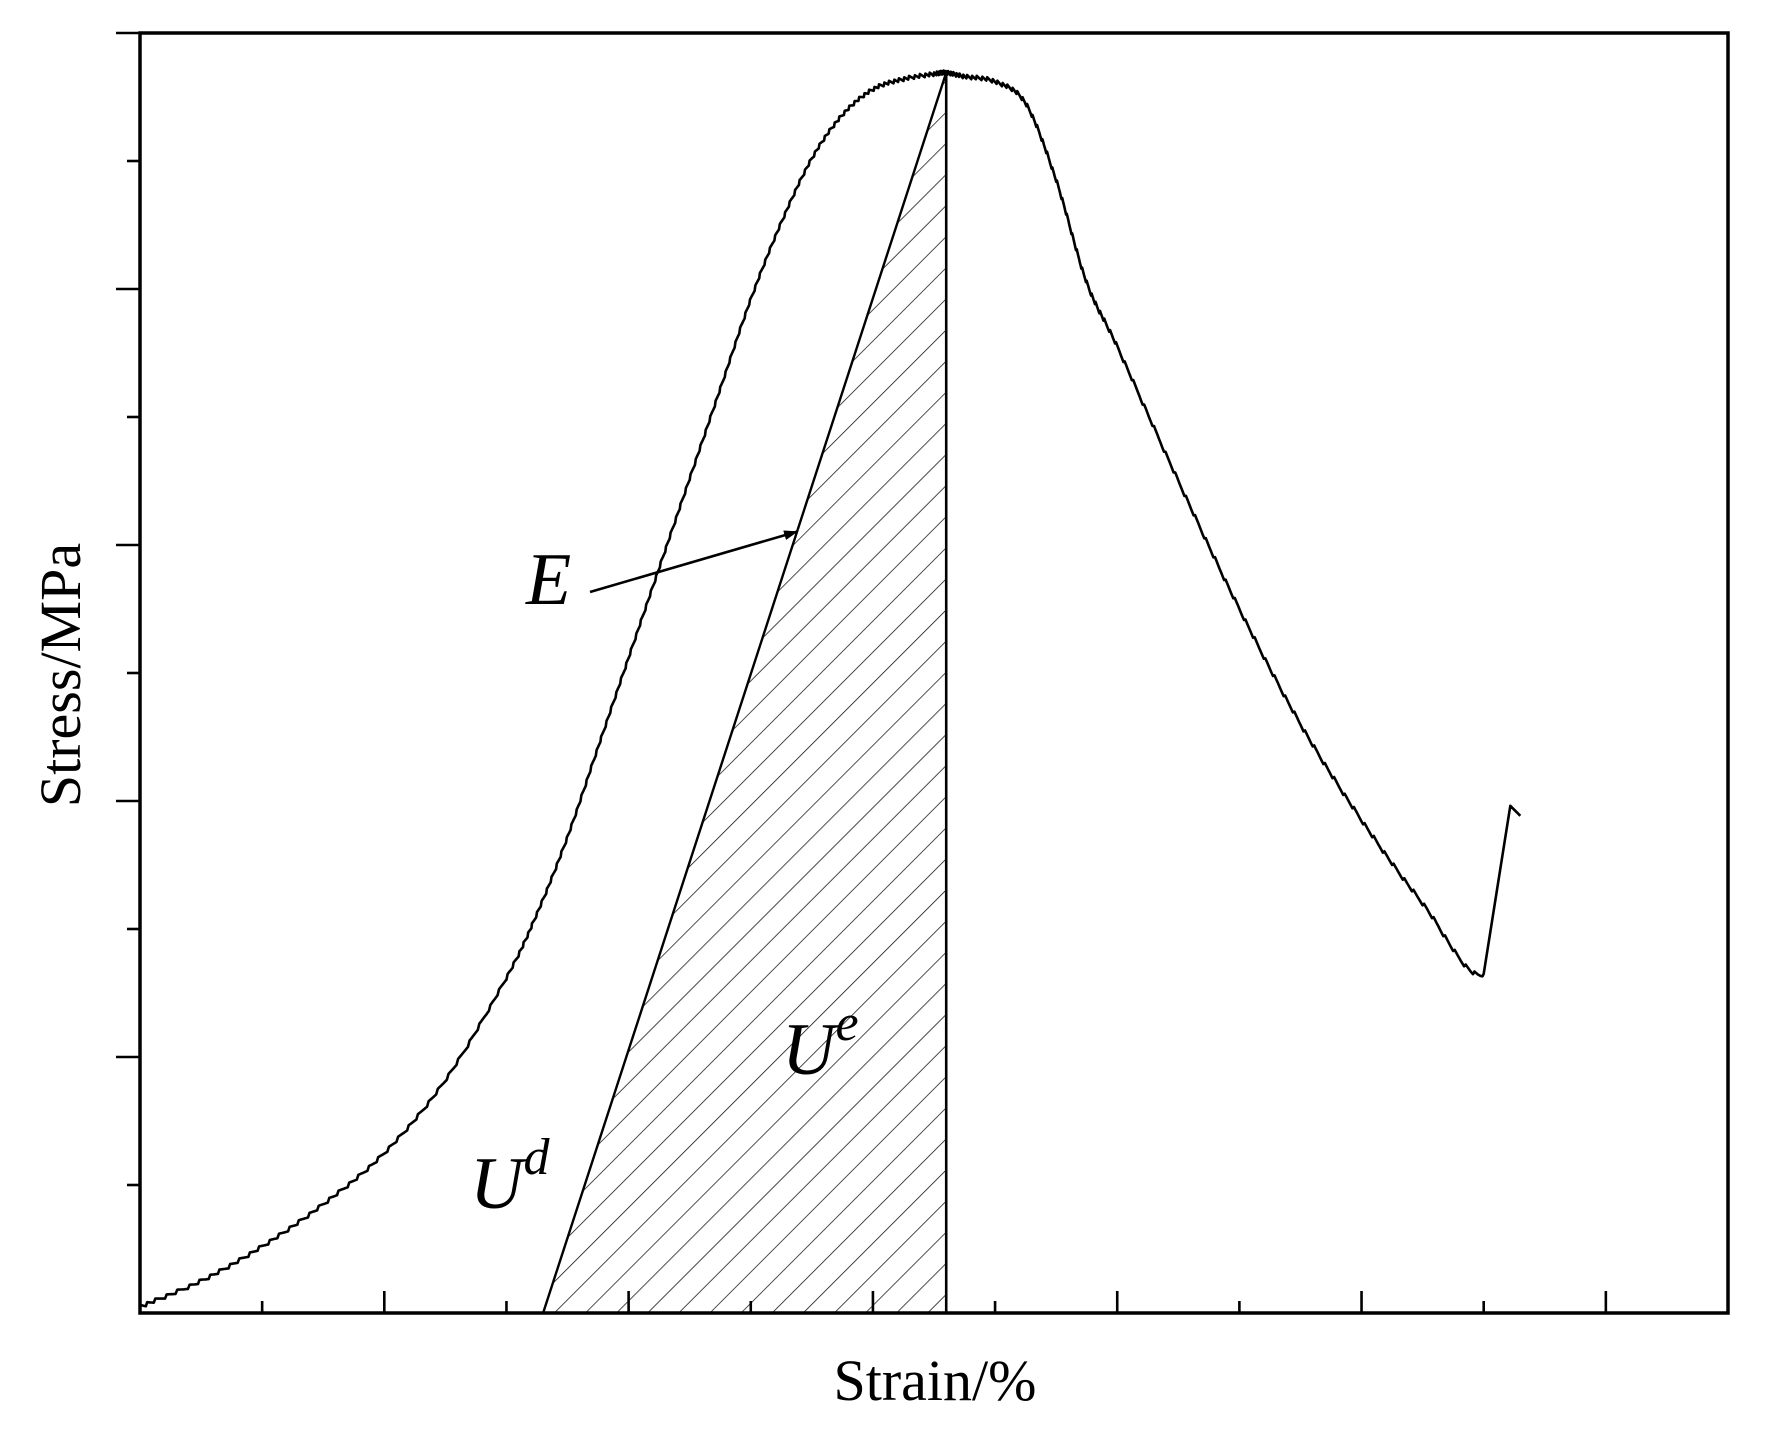  What do you see at coordinates (548, 580) in the screenshot?
I see `annotation-e: E` at bounding box center [548, 580].